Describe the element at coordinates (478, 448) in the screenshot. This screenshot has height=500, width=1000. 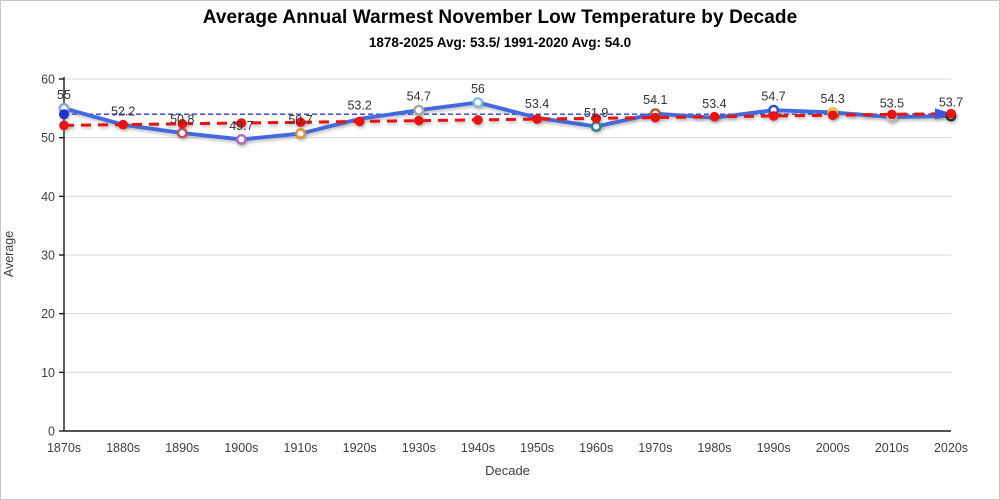
I see `x-tick-label: 1940s` at that location.